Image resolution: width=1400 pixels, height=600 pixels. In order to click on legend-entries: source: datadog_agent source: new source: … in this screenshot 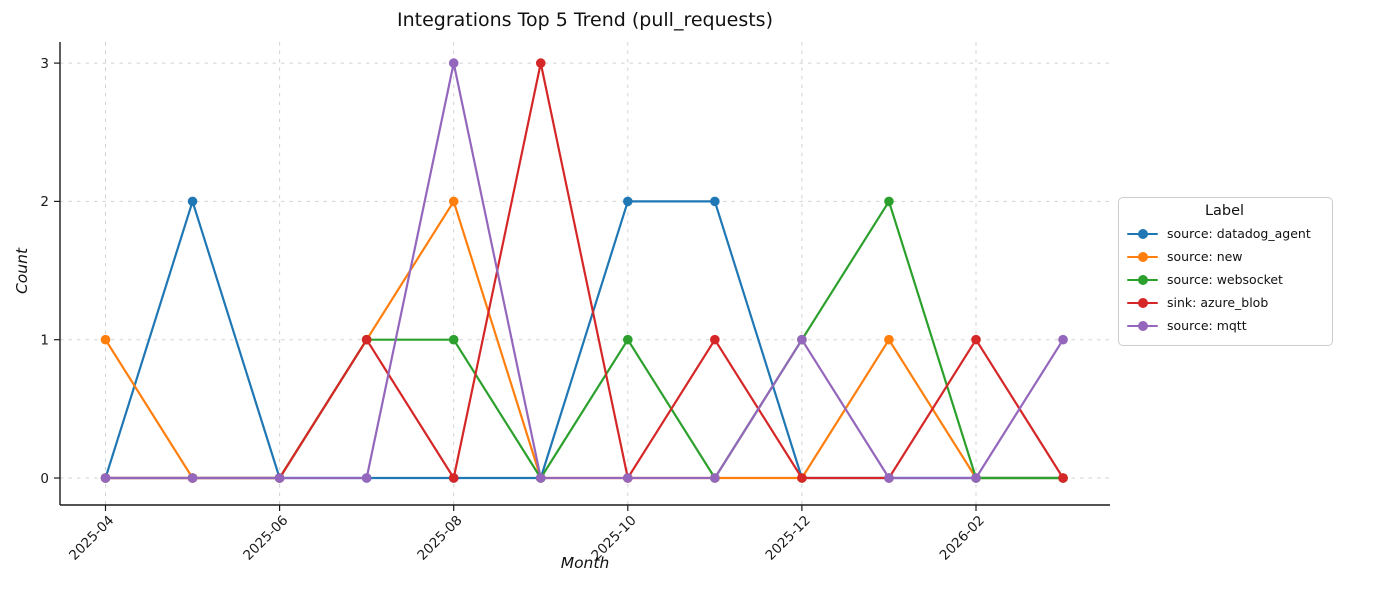, I will do `click(1224, 279)`.